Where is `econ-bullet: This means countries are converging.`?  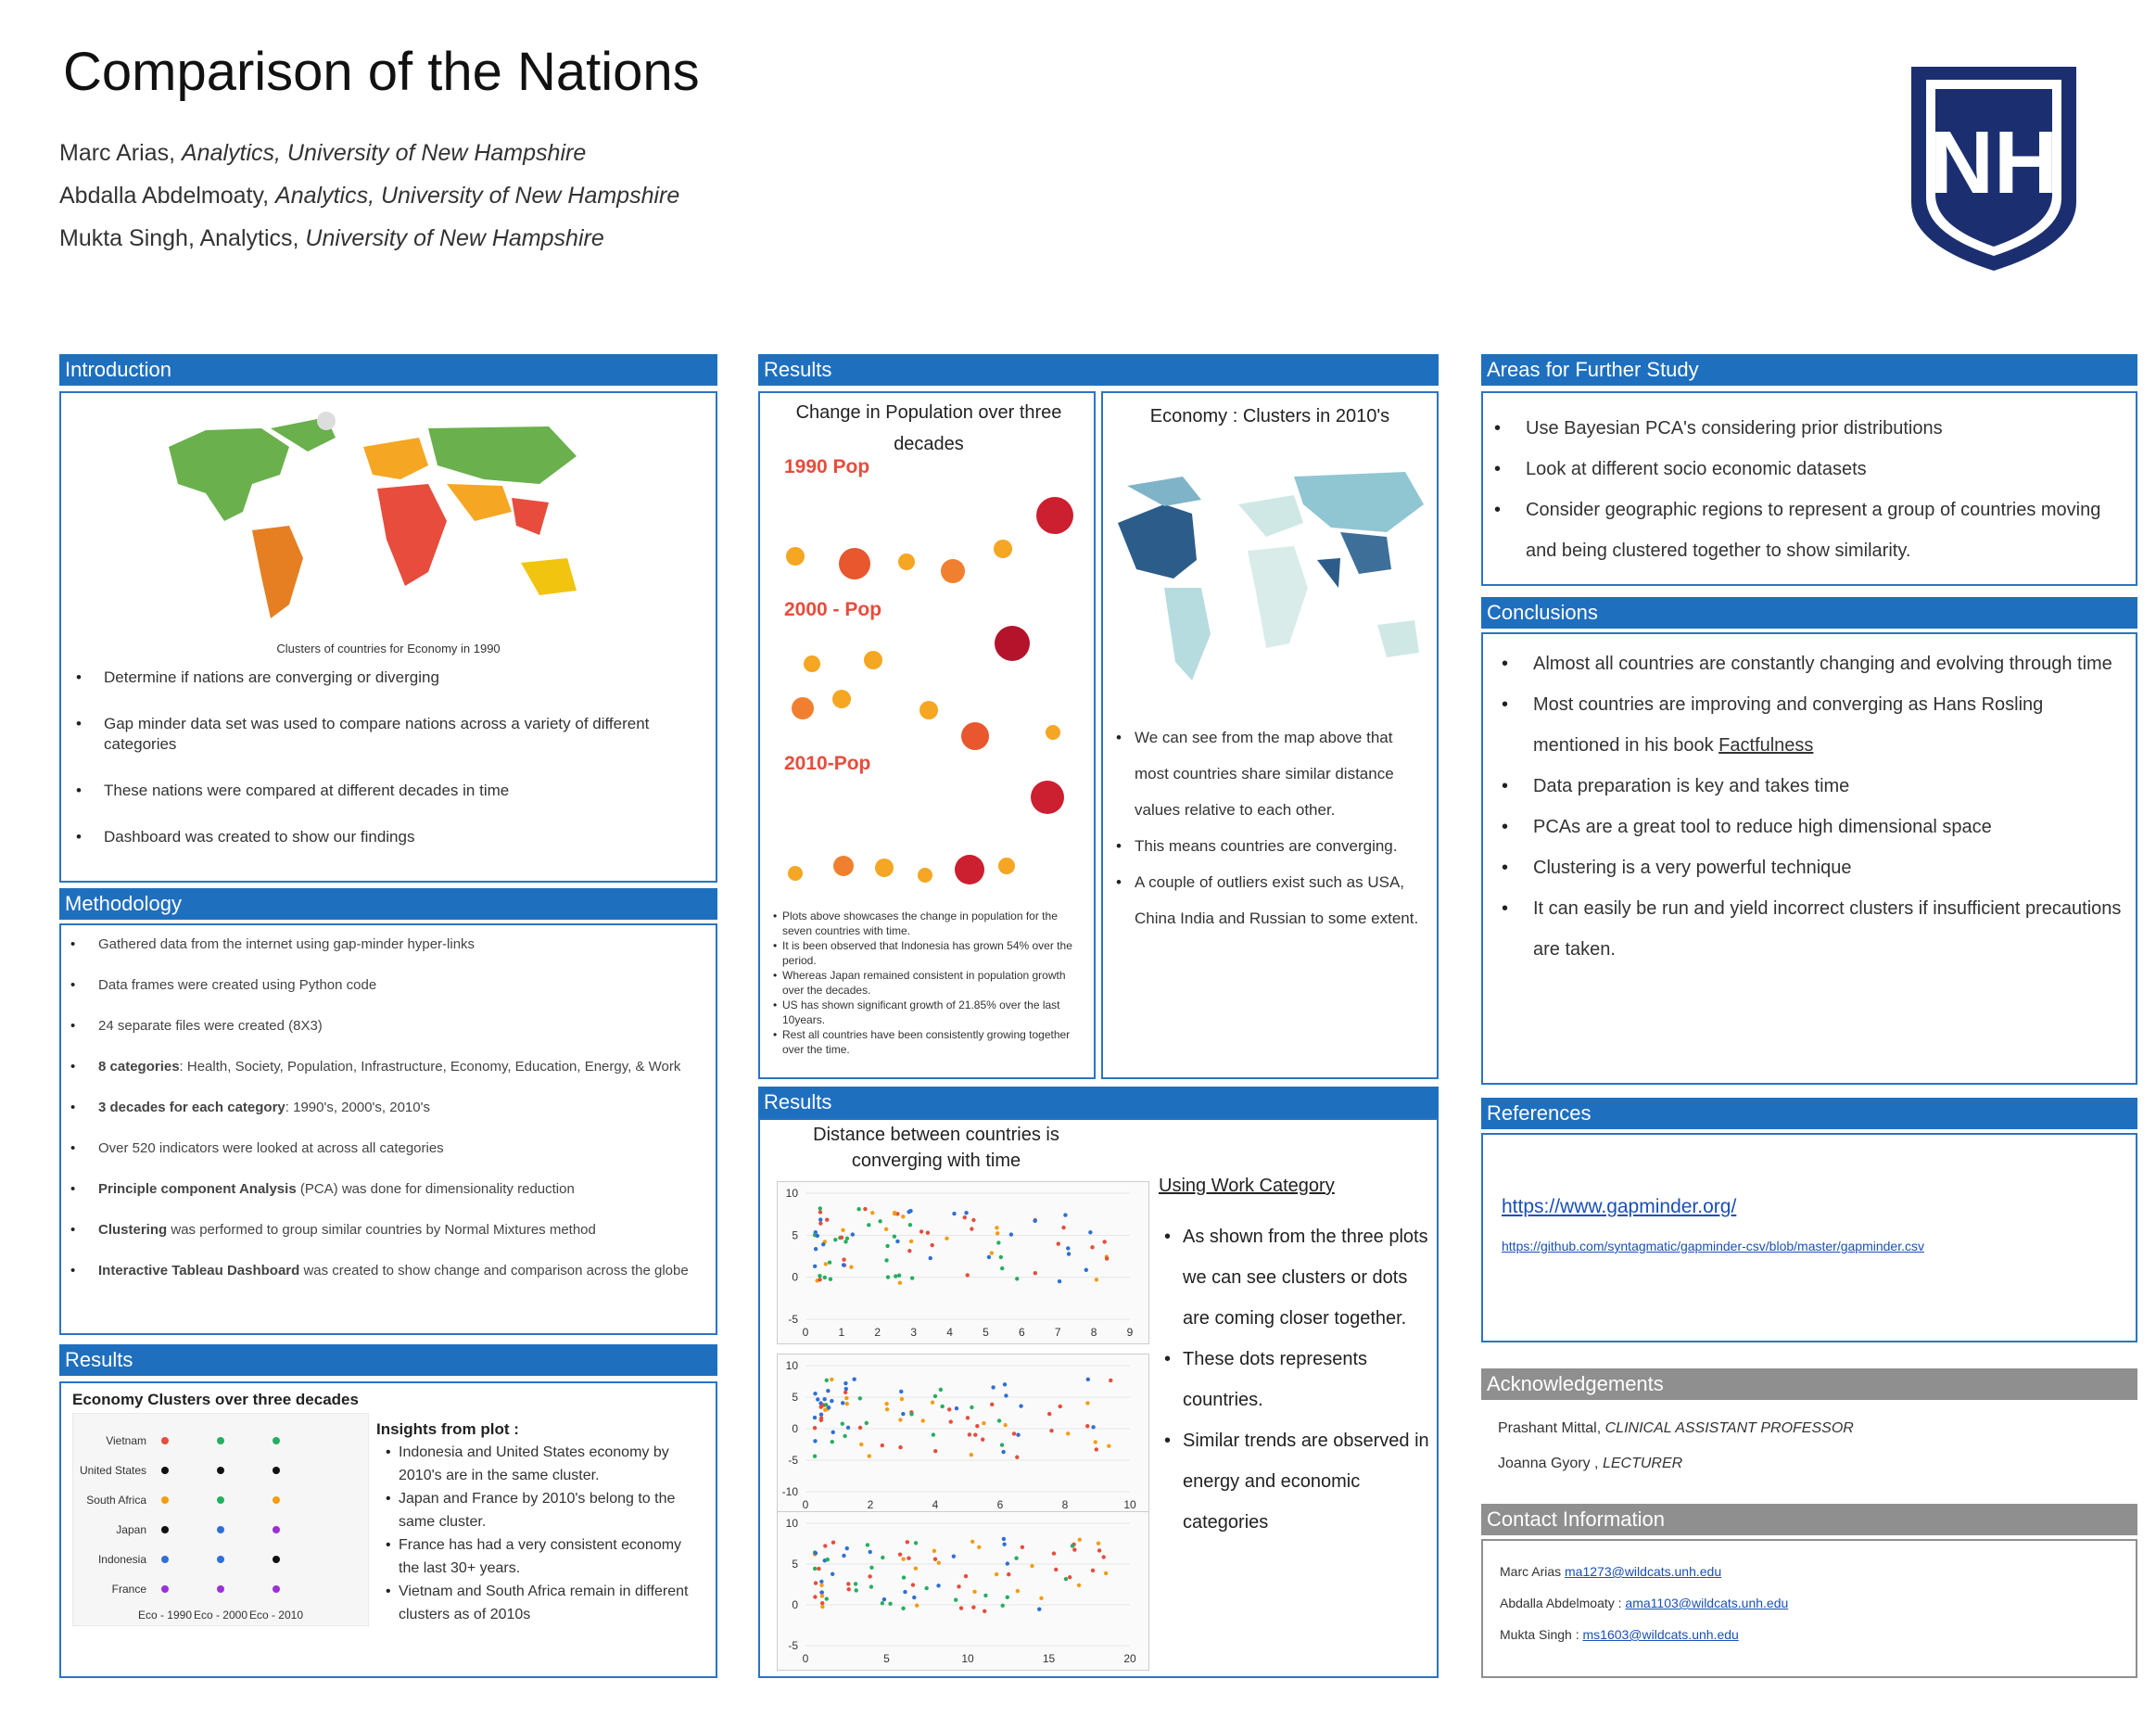 econ-bullet: This means countries are converging. is located at coordinates (1265, 846).